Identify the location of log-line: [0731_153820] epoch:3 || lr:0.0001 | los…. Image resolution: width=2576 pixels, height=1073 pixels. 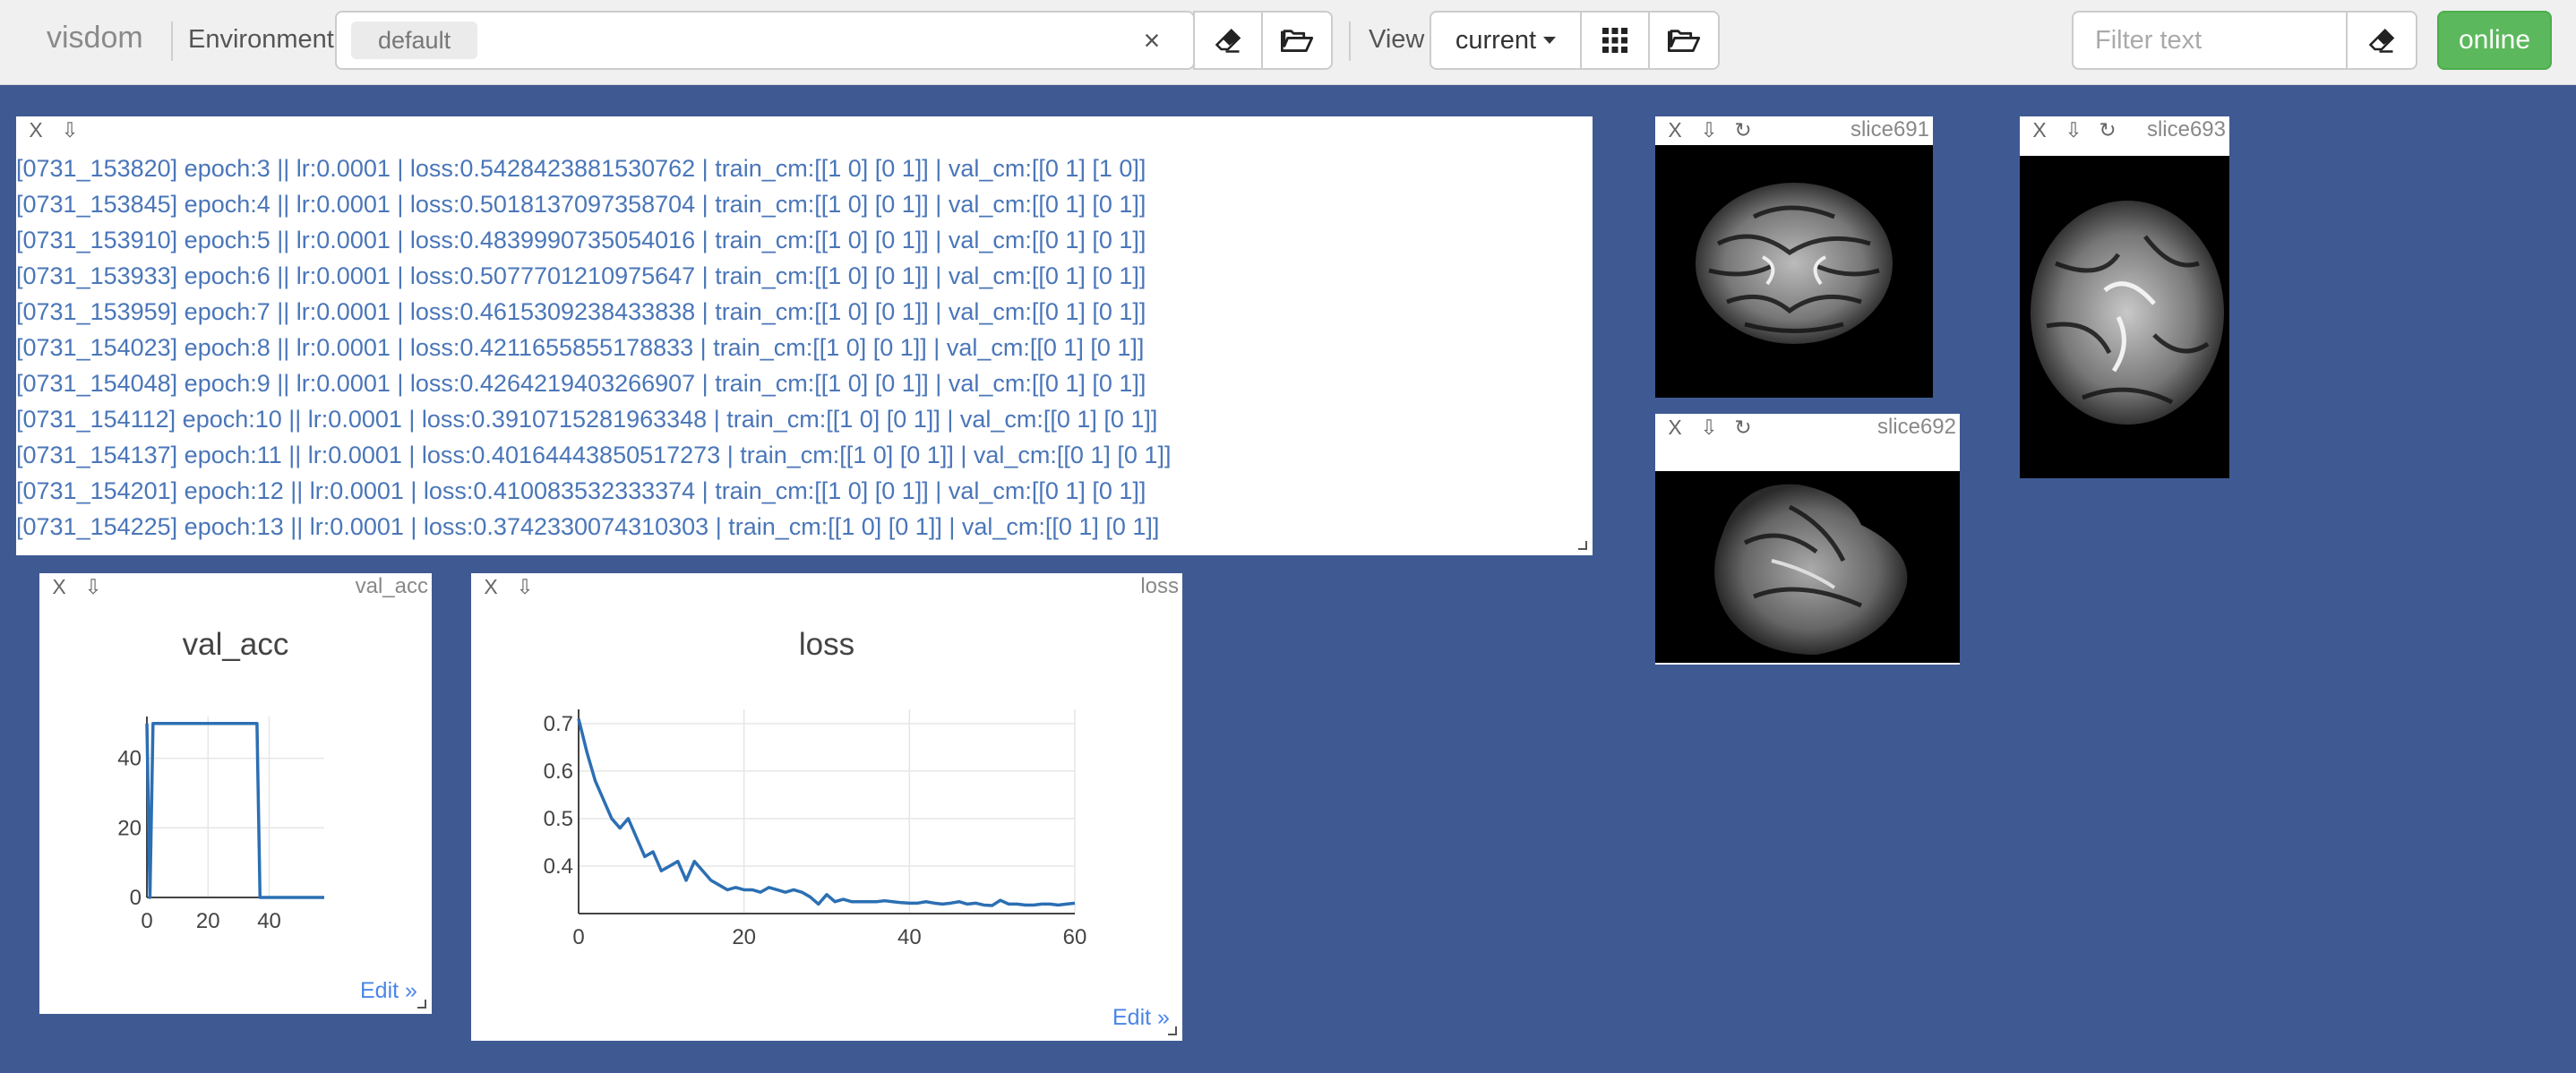
(581, 168).